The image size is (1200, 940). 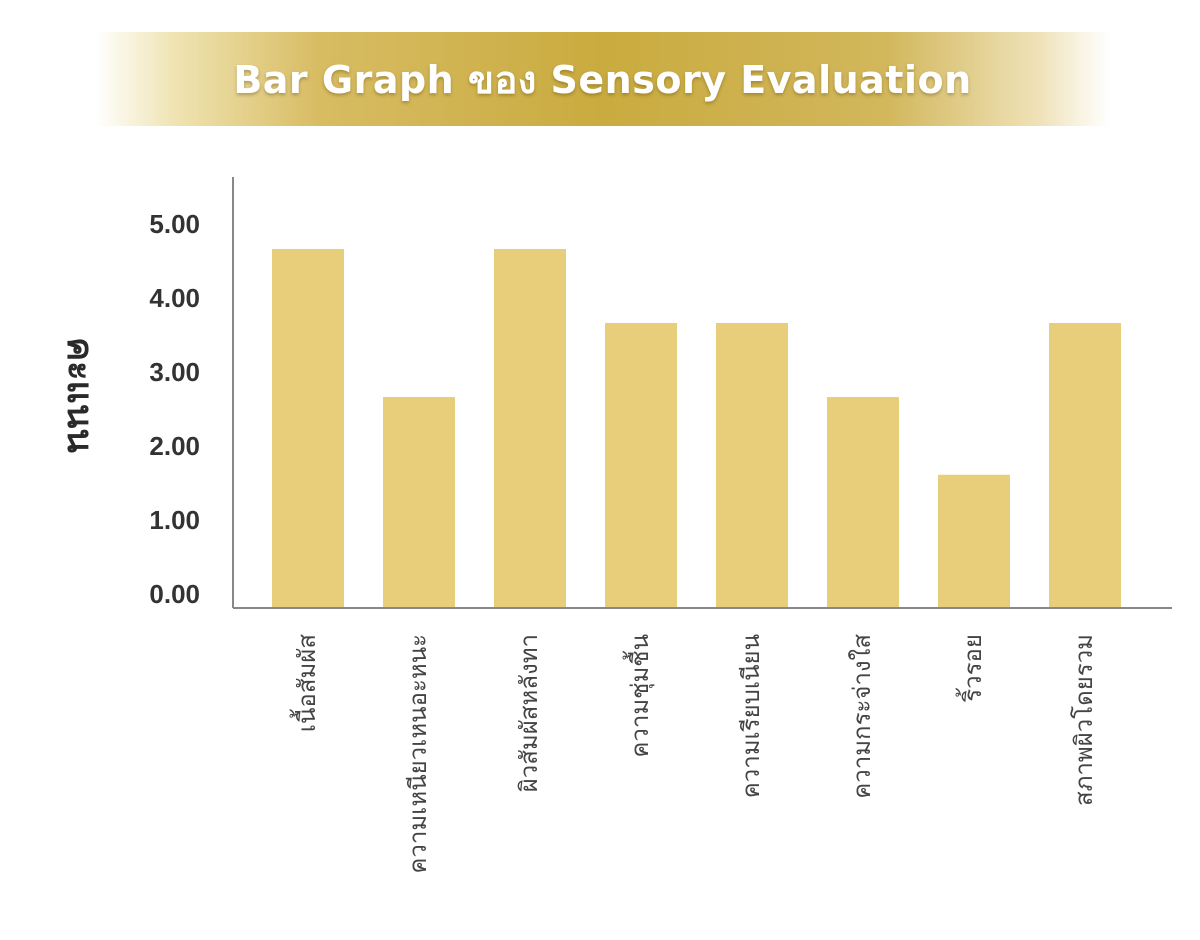 I want to click on y-axis-title: คะแนน, so click(x=79, y=395).